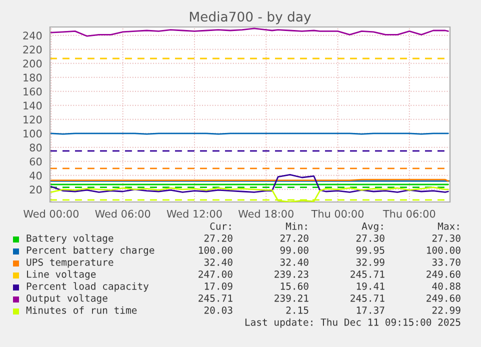 The width and height of the screenshot is (481, 347). What do you see at coordinates (294, 250) in the screenshot?
I see `text: 99.00` at bounding box center [294, 250].